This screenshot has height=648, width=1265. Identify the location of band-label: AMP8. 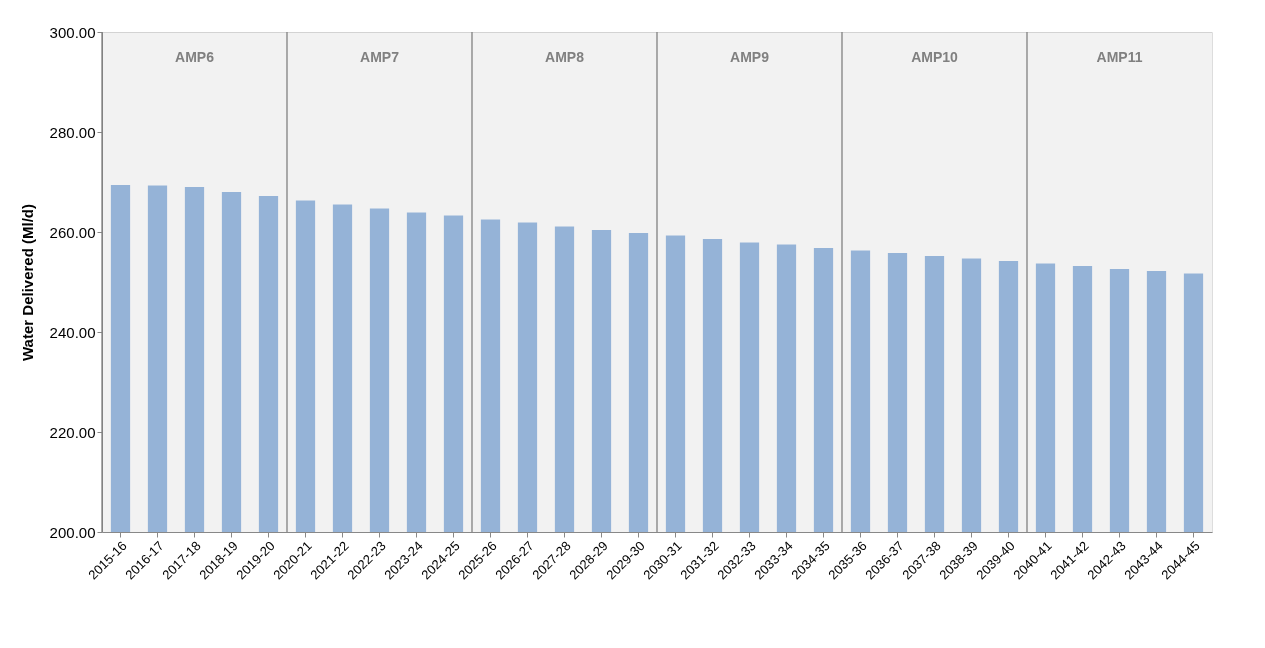
(565, 57).